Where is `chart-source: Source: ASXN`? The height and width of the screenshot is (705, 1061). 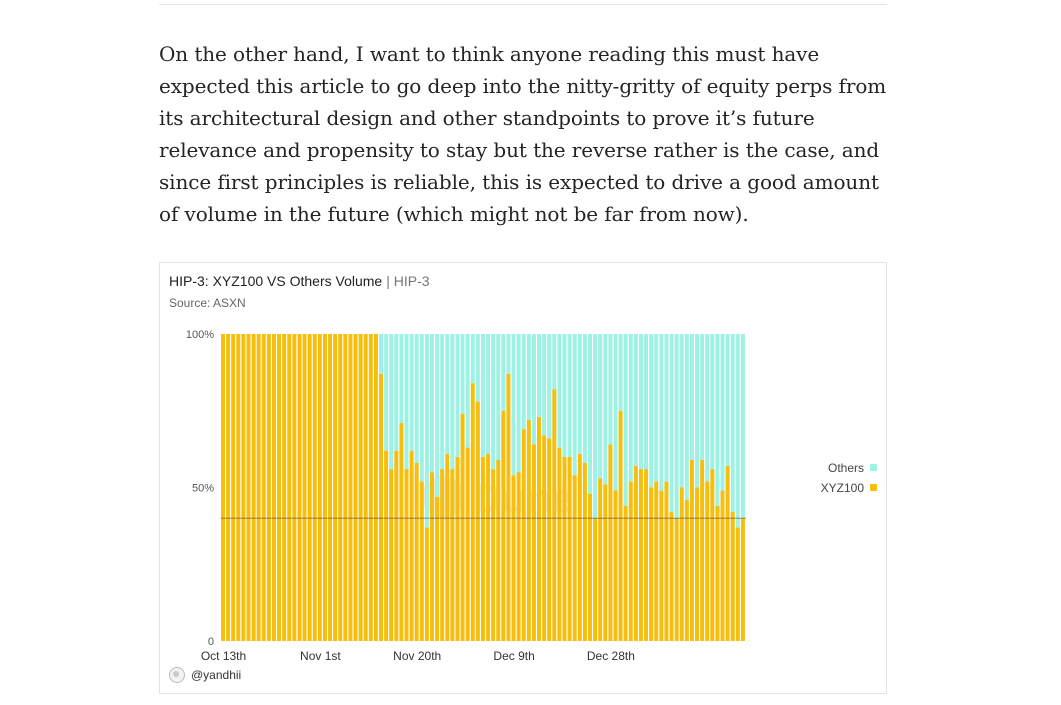
chart-source: Source: ASXN is located at coordinates (207, 303).